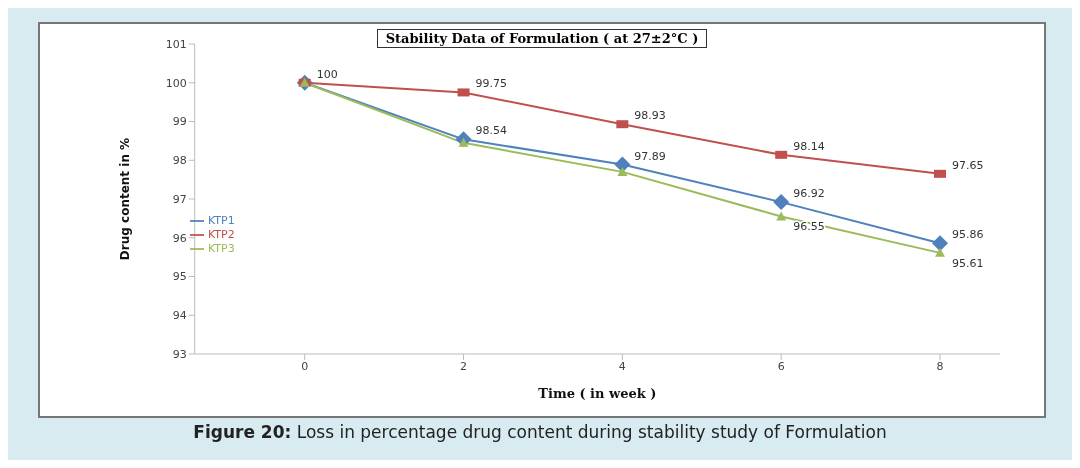  Describe the element at coordinates (327, 74) in the screenshot. I see `data-label: 100` at that location.